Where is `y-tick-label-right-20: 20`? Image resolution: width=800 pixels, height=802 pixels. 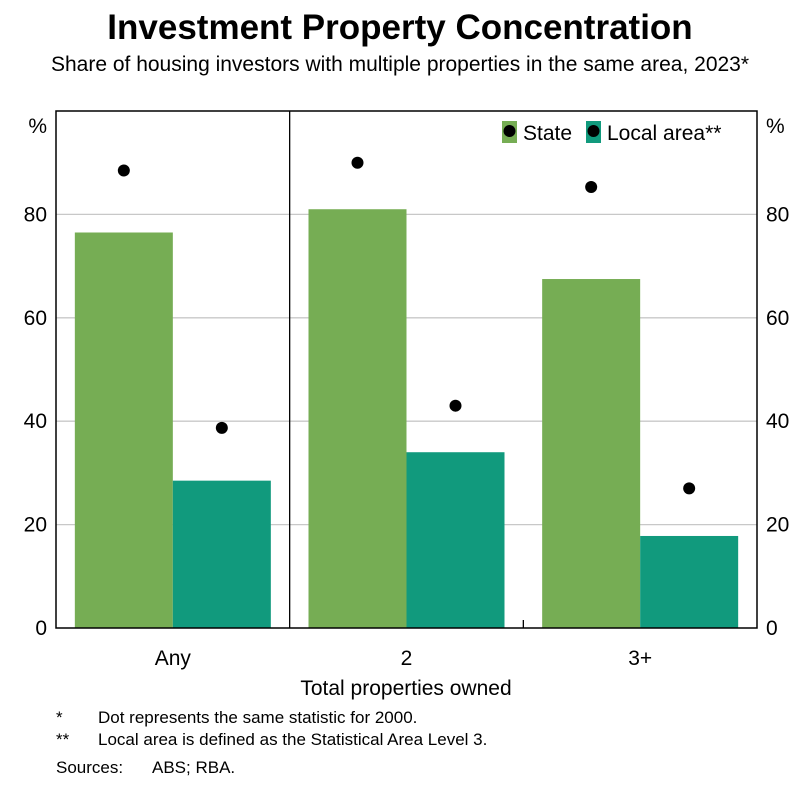 y-tick-label-right-20: 20 is located at coordinates (777, 525).